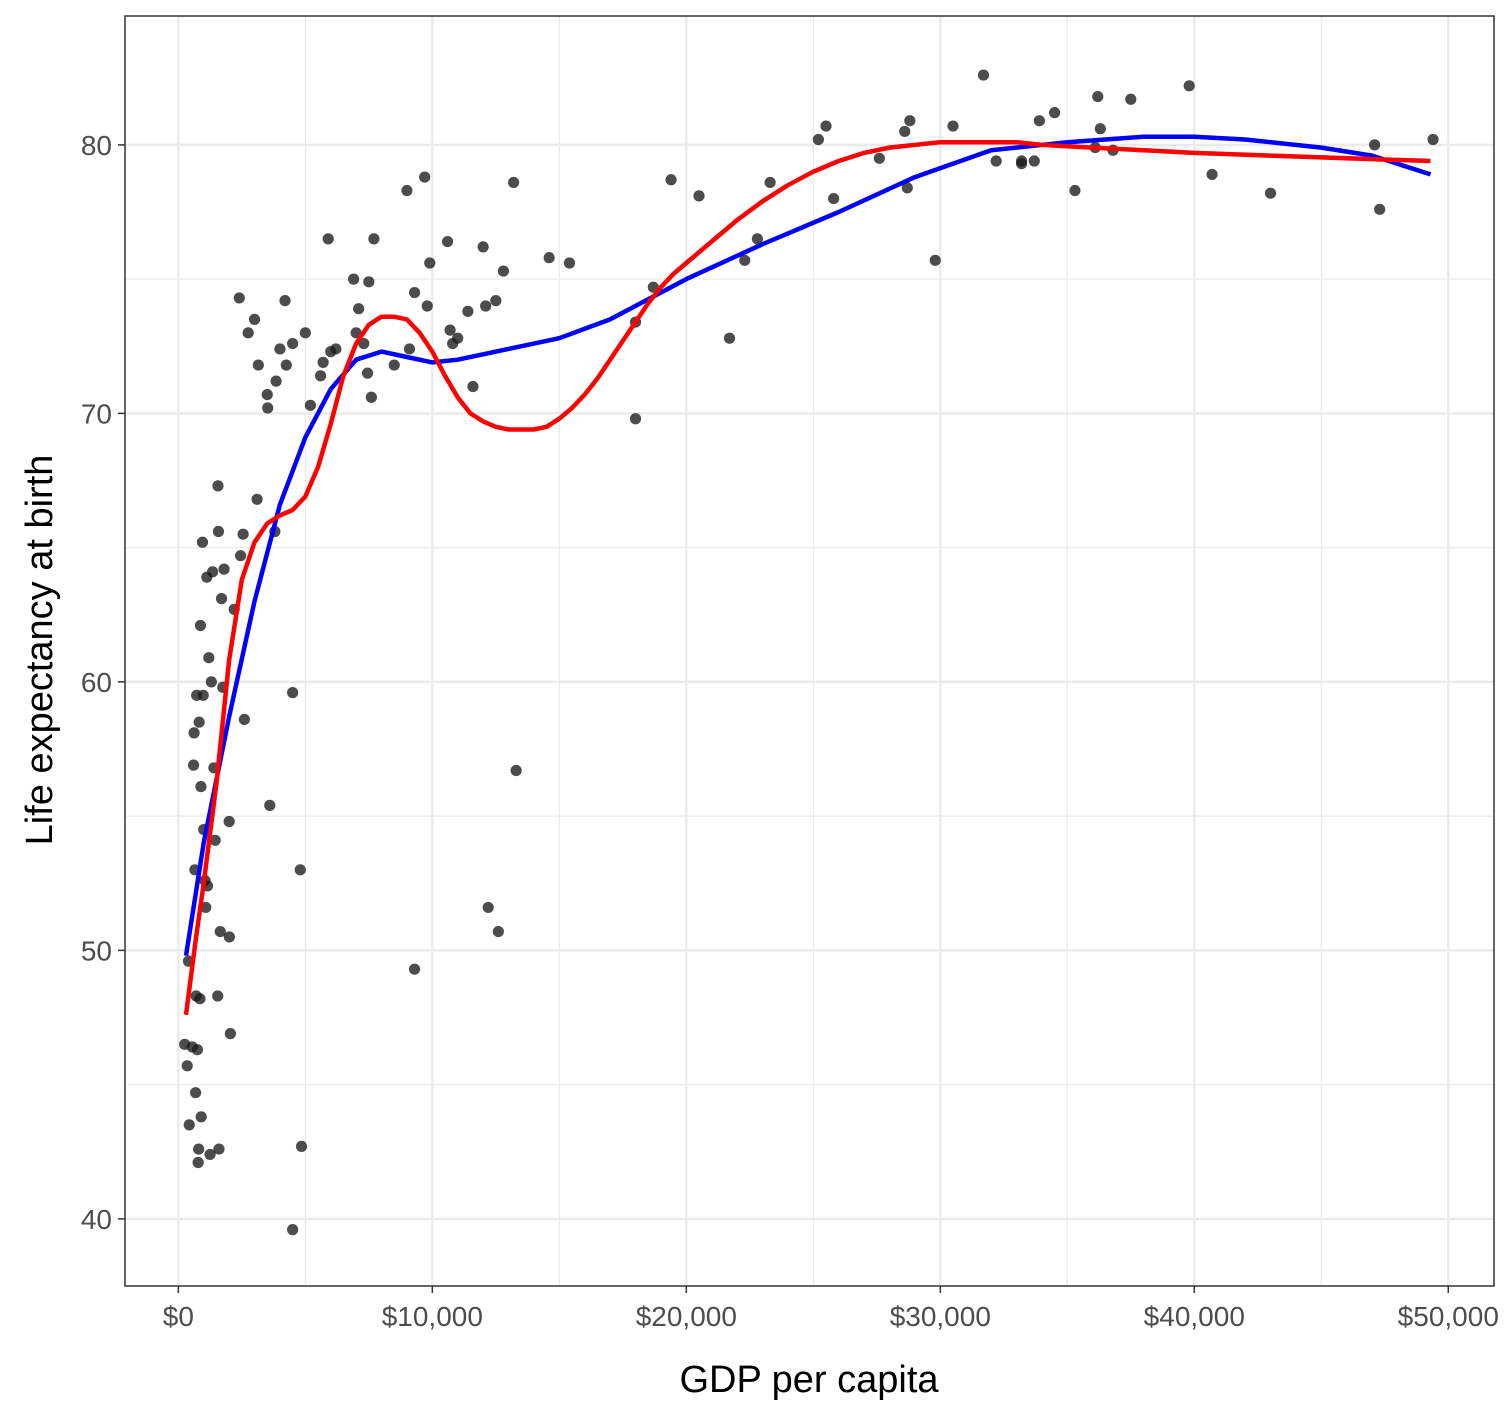 The height and width of the screenshot is (1404, 1512). I want to click on x-axis-title: GDP per capita, so click(809, 1380).